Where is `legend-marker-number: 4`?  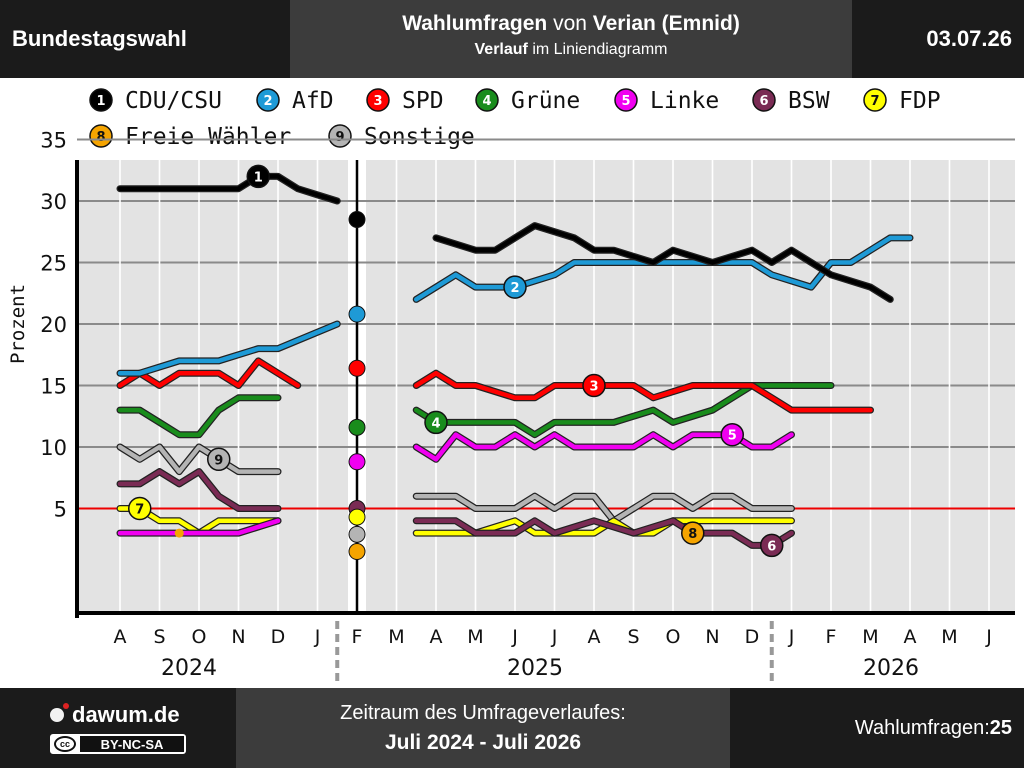 legend-marker-number: 4 is located at coordinates (486, 101).